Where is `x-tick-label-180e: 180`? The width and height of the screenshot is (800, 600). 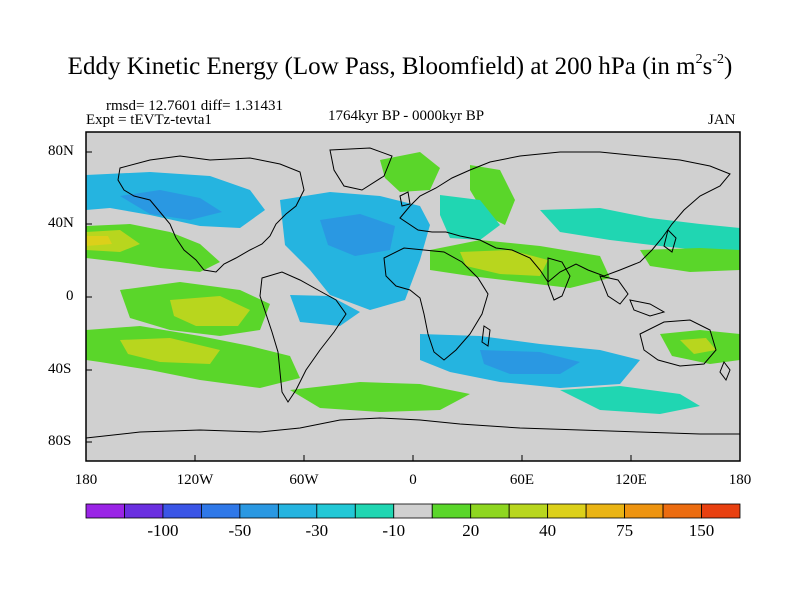 x-tick-label-180e: 180 is located at coordinates (740, 480).